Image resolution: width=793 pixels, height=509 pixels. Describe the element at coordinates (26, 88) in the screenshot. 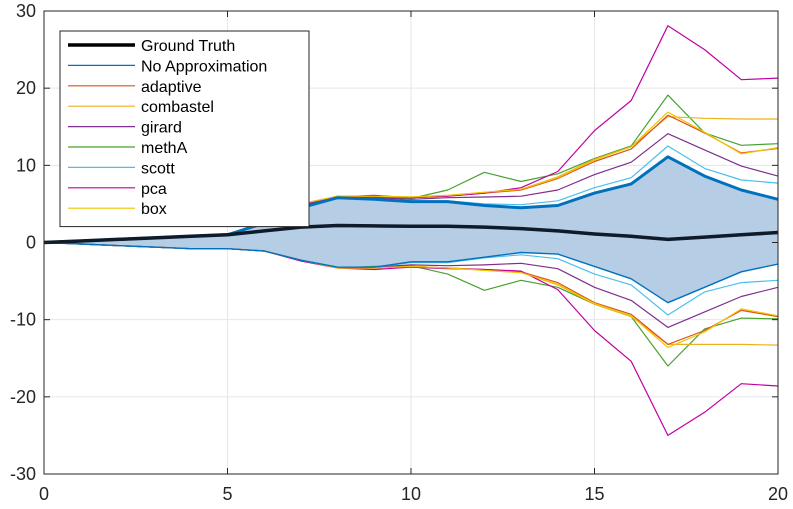

I see `y-tick-label: 20` at that location.